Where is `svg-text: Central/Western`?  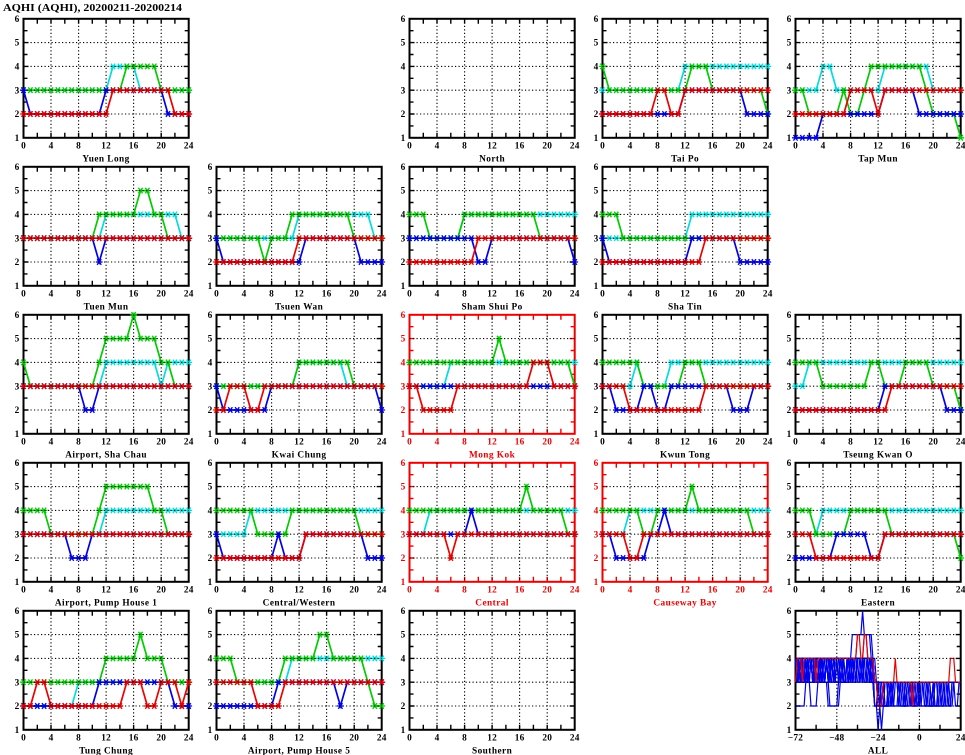
svg-text: Central/Western is located at coordinates (299, 604).